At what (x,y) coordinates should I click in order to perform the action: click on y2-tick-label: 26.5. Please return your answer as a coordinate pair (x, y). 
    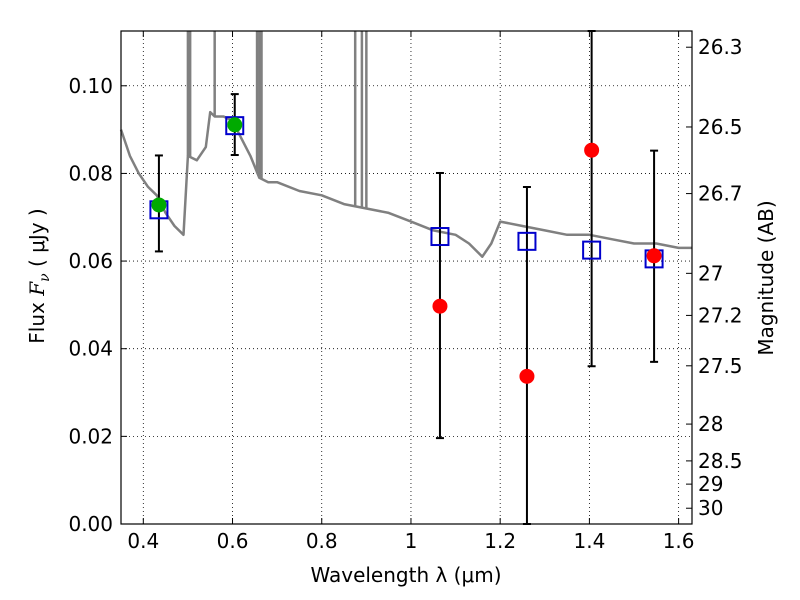
    Looking at the image, I should click on (720, 127).